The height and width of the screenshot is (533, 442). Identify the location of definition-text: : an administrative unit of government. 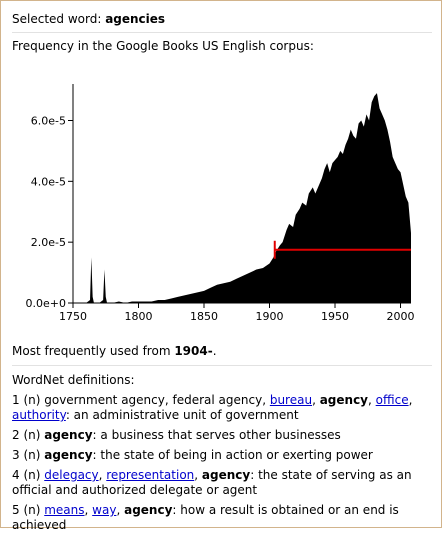
(182, 415).